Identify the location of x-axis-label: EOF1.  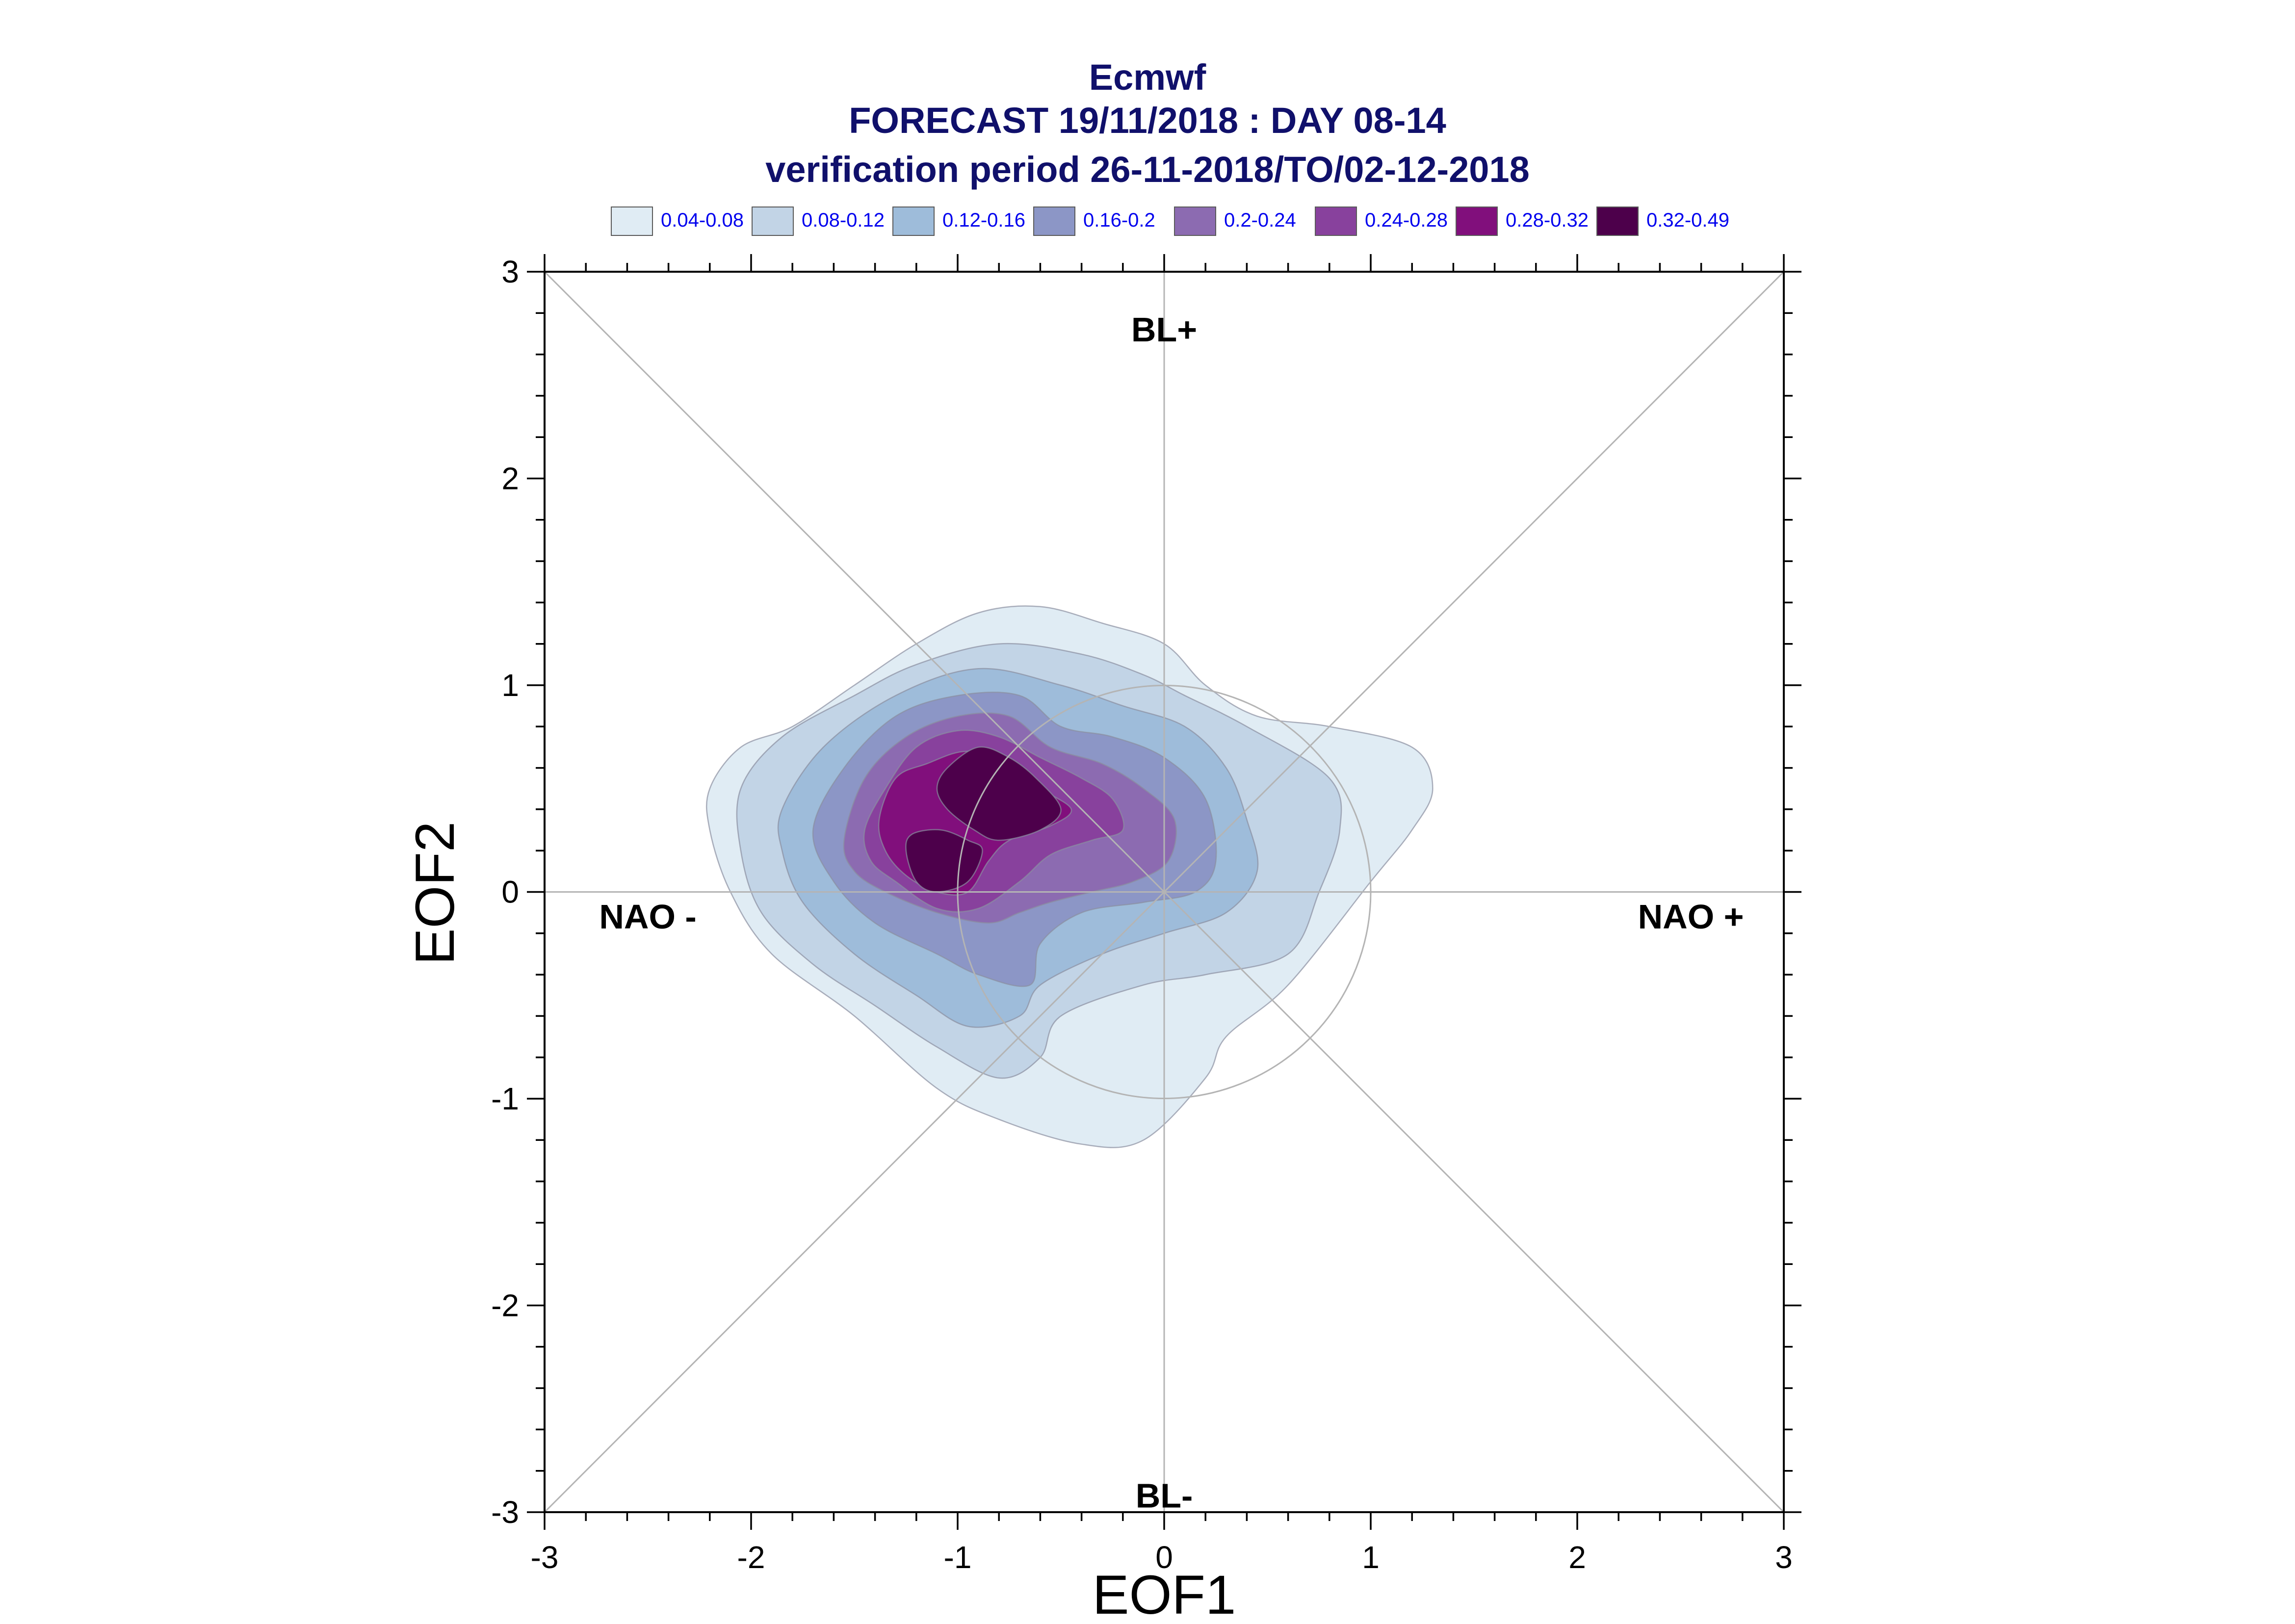
(1164, 1594).